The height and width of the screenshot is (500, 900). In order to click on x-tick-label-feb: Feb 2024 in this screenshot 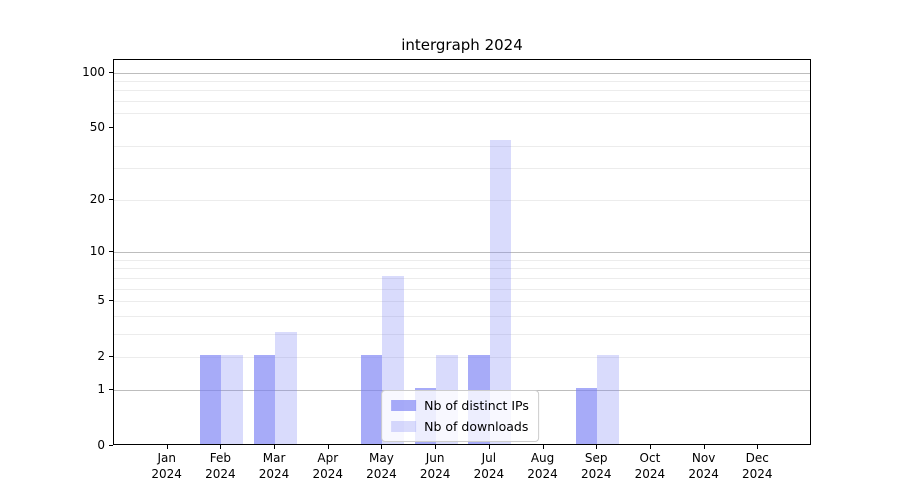, I will do `click(220, 466)`.